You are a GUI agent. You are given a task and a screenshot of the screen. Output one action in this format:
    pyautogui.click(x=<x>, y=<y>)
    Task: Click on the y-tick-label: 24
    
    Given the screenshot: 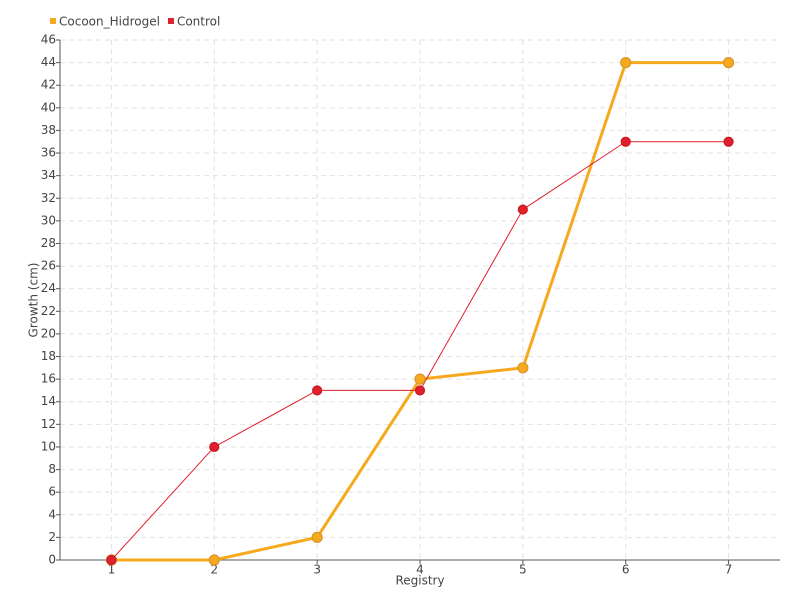 What is the action you would take?
    pyautogui.click(x=48, y=288)
    